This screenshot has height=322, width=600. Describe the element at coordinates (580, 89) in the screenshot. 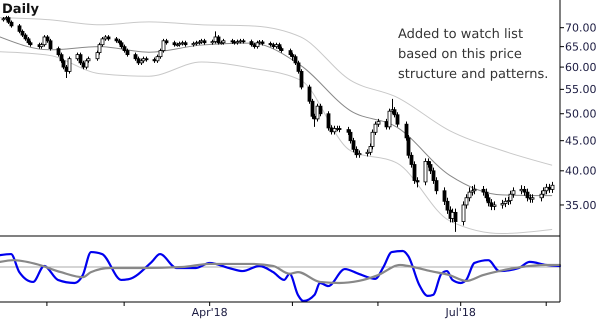

I see `y-tick-label: 55.00` at that location.